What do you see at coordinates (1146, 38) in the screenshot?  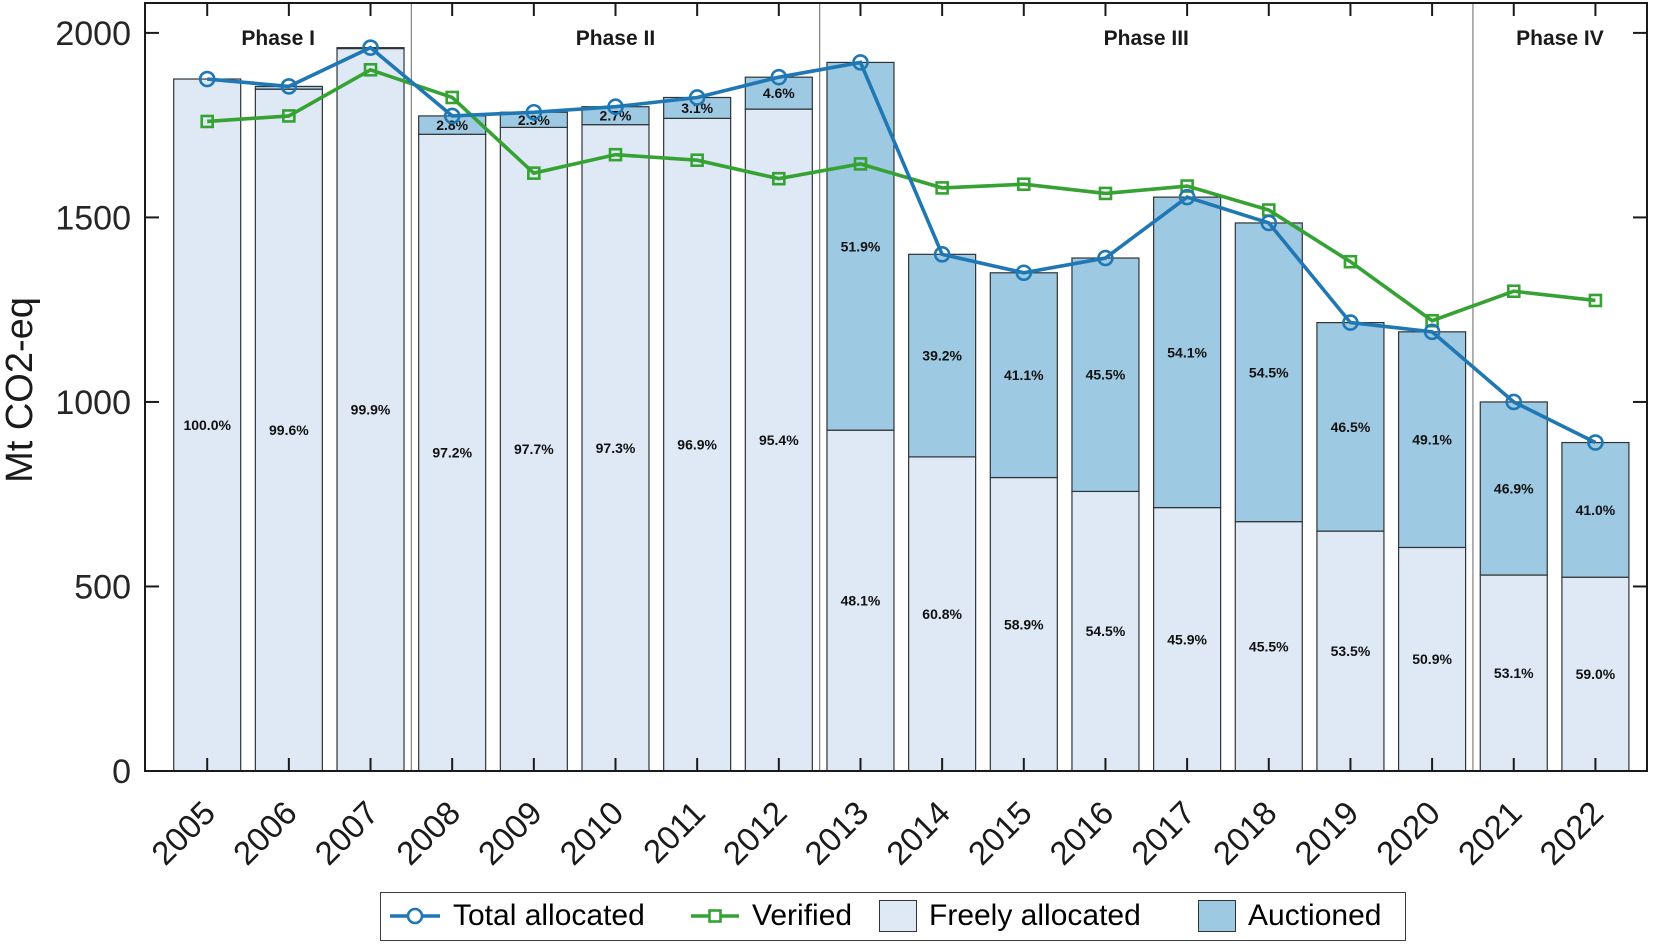 I see `phase-label: Phase III` at bounding box center [1146, 38].